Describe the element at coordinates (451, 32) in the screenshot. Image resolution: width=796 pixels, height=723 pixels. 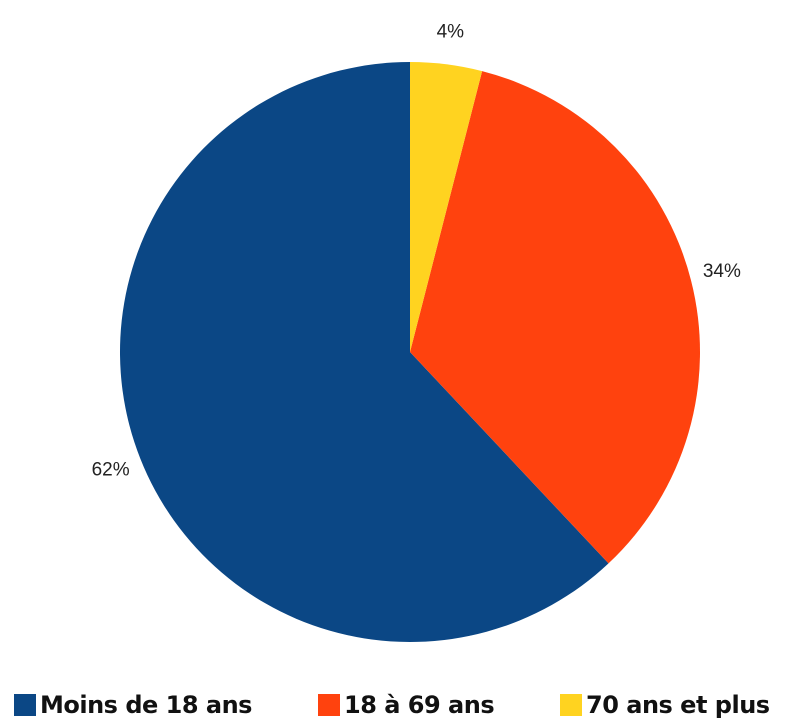
I see `value-label: 4%` at that location.